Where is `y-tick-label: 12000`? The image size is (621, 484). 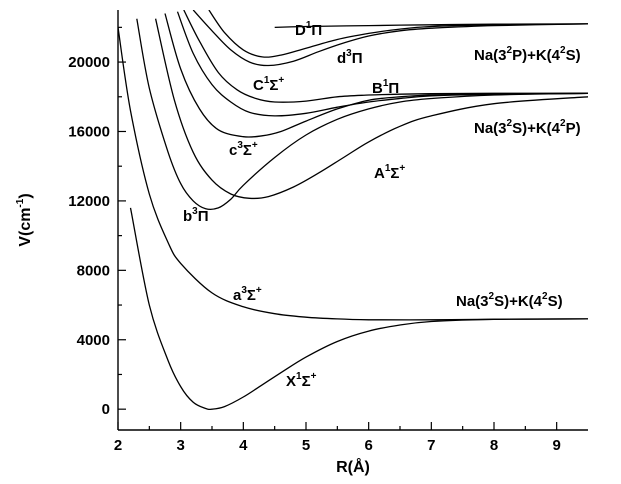
y-tick-label: 12000 is located at coordinates (89, 201).